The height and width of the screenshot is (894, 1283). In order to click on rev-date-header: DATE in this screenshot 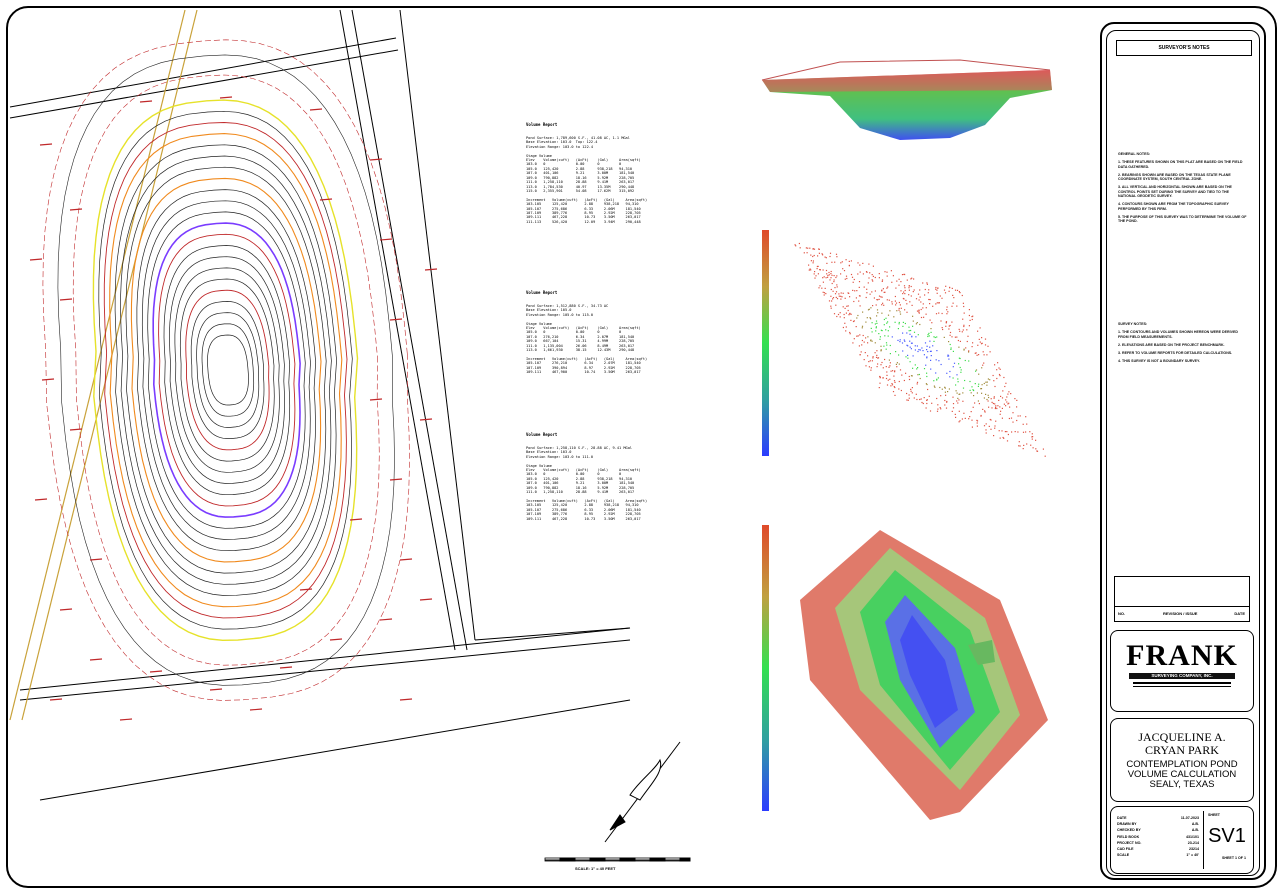, I will do `click(1239, 613)`.